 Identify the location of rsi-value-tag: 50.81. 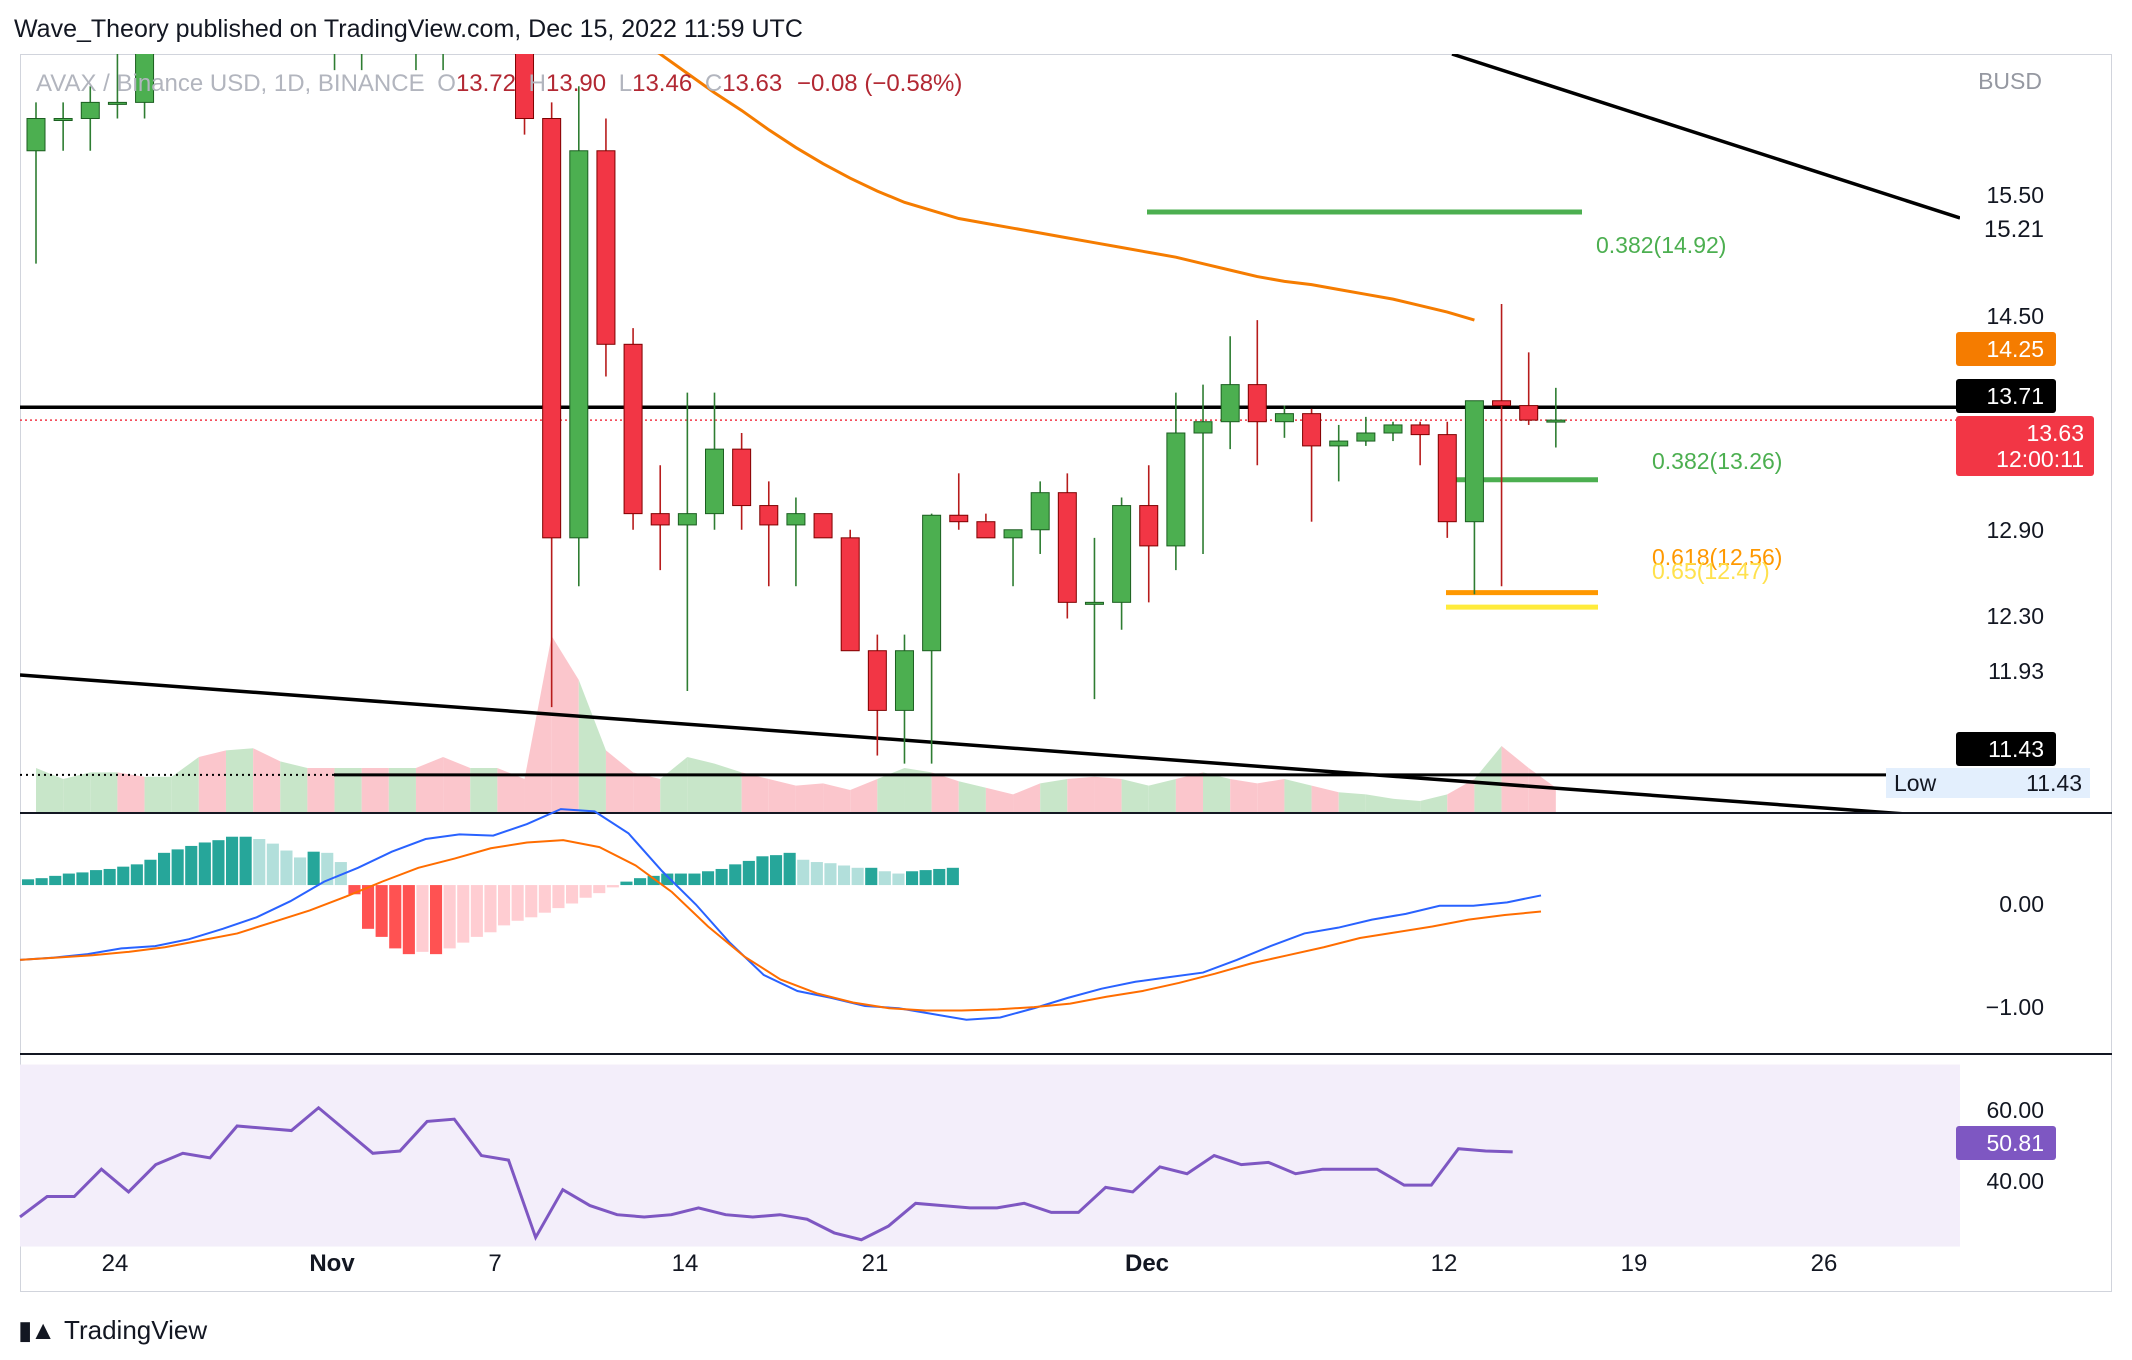
(2006, 1143).